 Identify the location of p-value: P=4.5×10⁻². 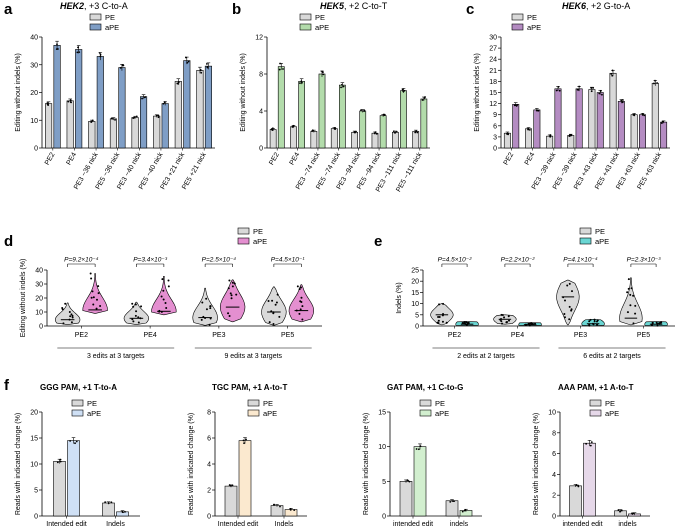
(455, 260).